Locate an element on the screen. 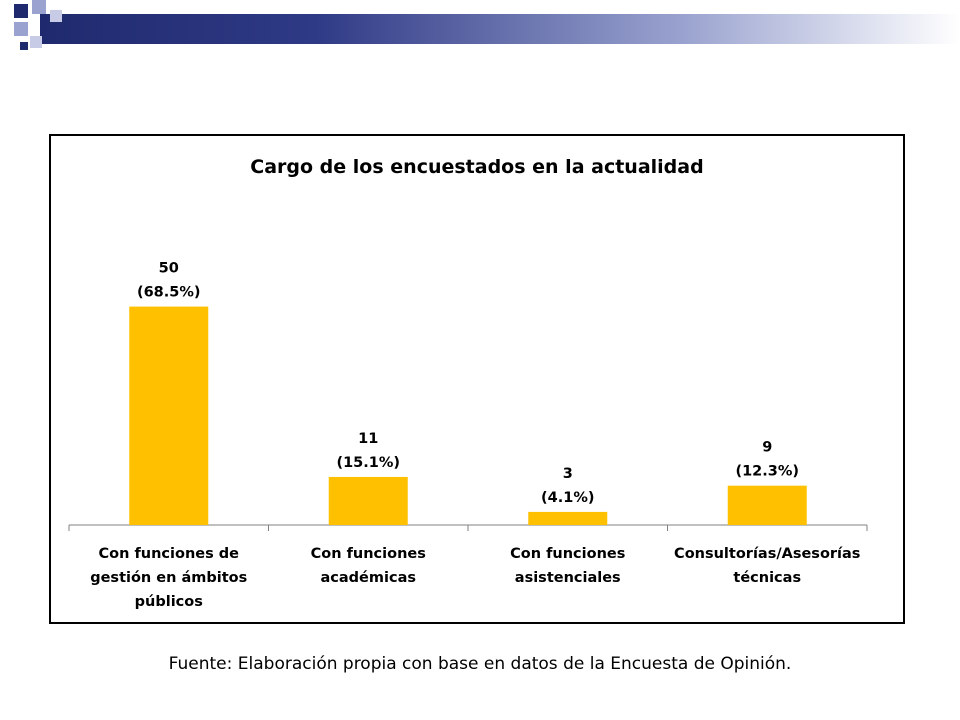 The width and height of the screenshot is (960, 720). bar-value-label: 50 is located at coordinates (169, 269).